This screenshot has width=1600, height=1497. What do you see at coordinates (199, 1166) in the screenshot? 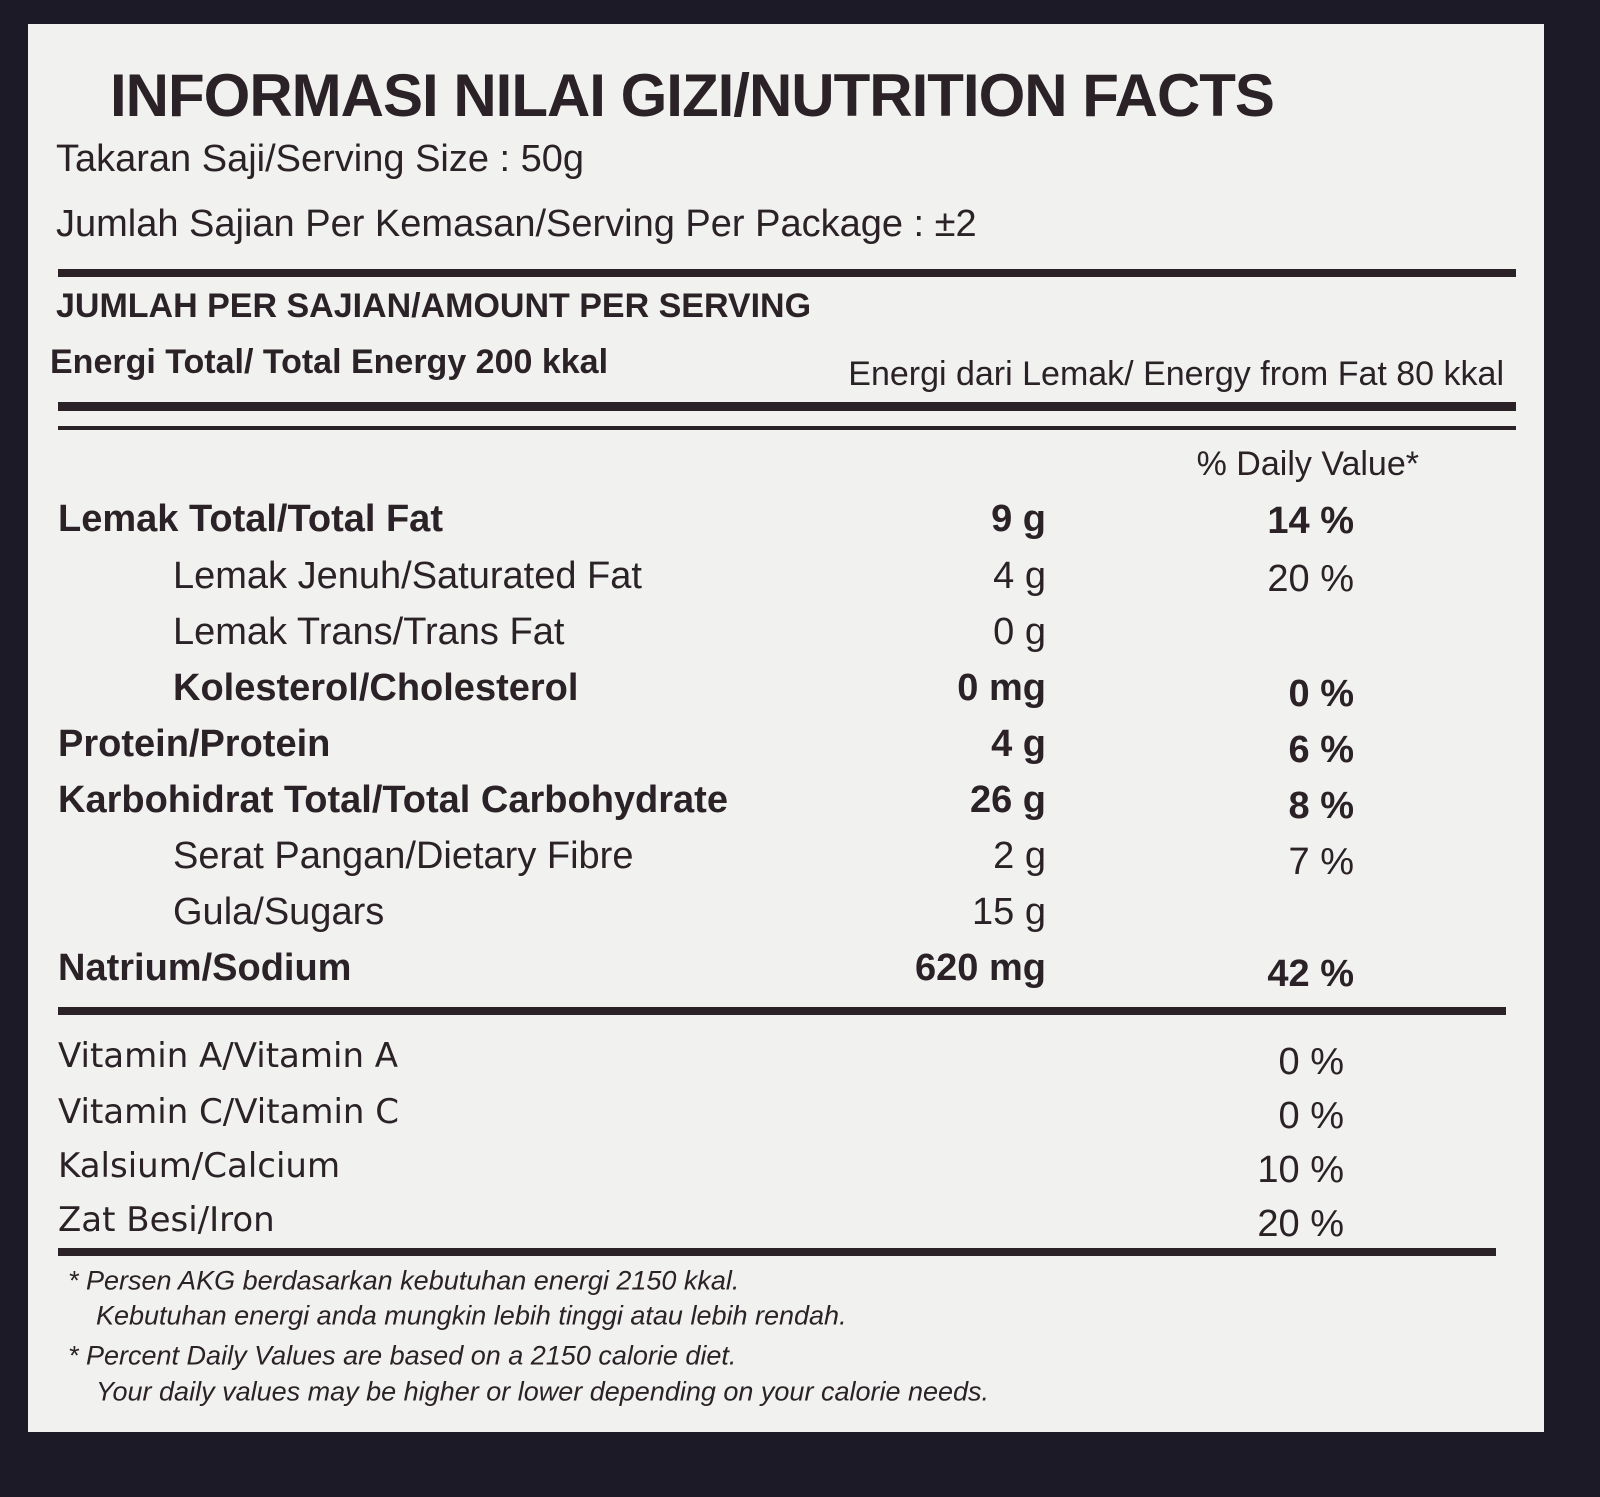
I see `vitamin-name: Kalsium/Calcium` at bounding box center [199, 1166].